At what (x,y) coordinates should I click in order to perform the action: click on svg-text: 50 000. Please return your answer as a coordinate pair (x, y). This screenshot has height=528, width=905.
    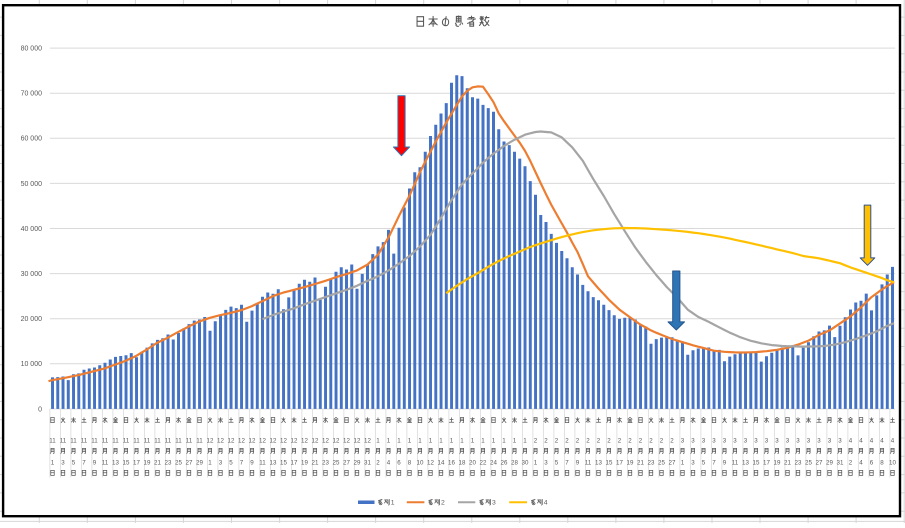
    Looking at the image, I should click on (32, 184).